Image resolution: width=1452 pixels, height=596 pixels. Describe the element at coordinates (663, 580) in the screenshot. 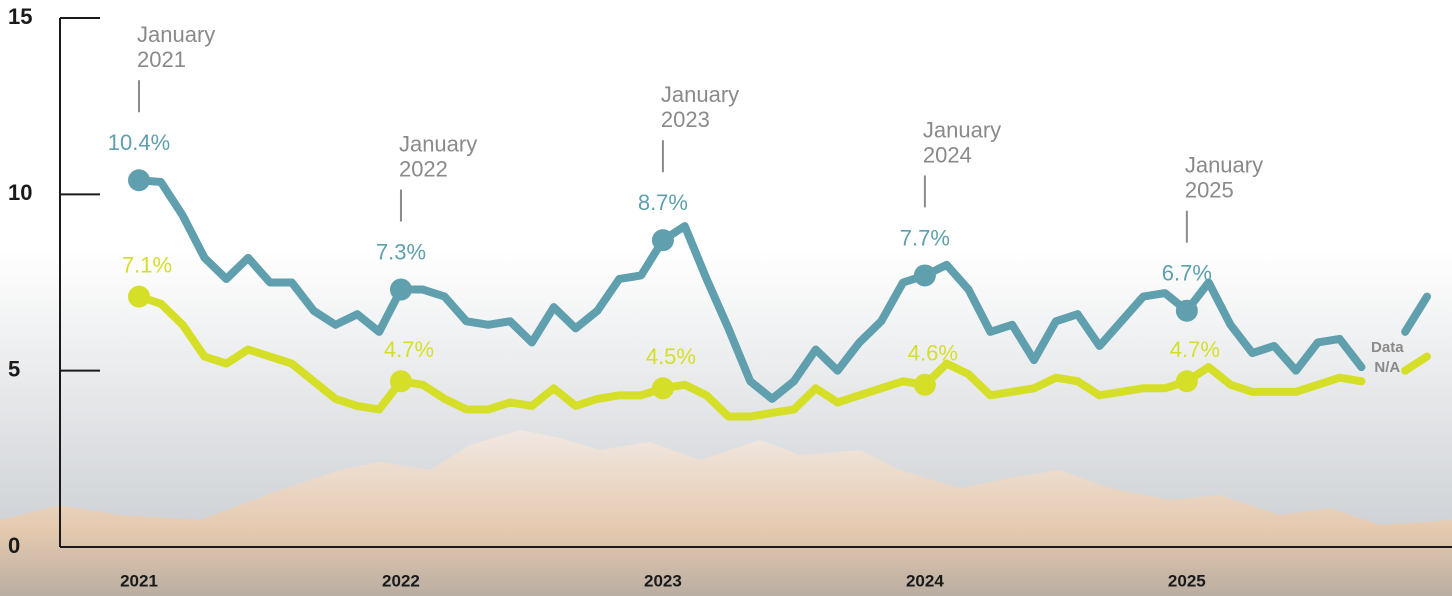

I see `x-tick-label: 2023` at that location.